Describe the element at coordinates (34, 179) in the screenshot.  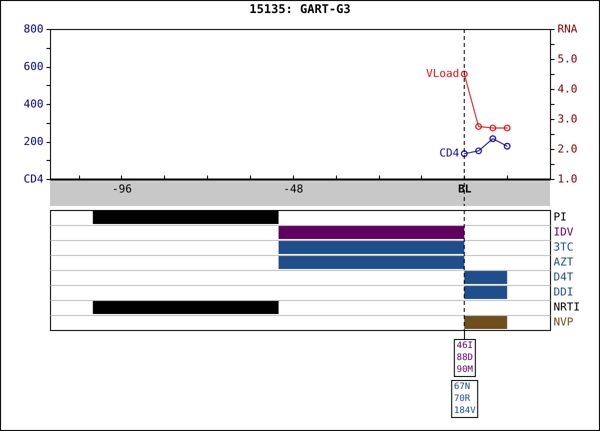
I see `y-tick-label: CD4` at that location.